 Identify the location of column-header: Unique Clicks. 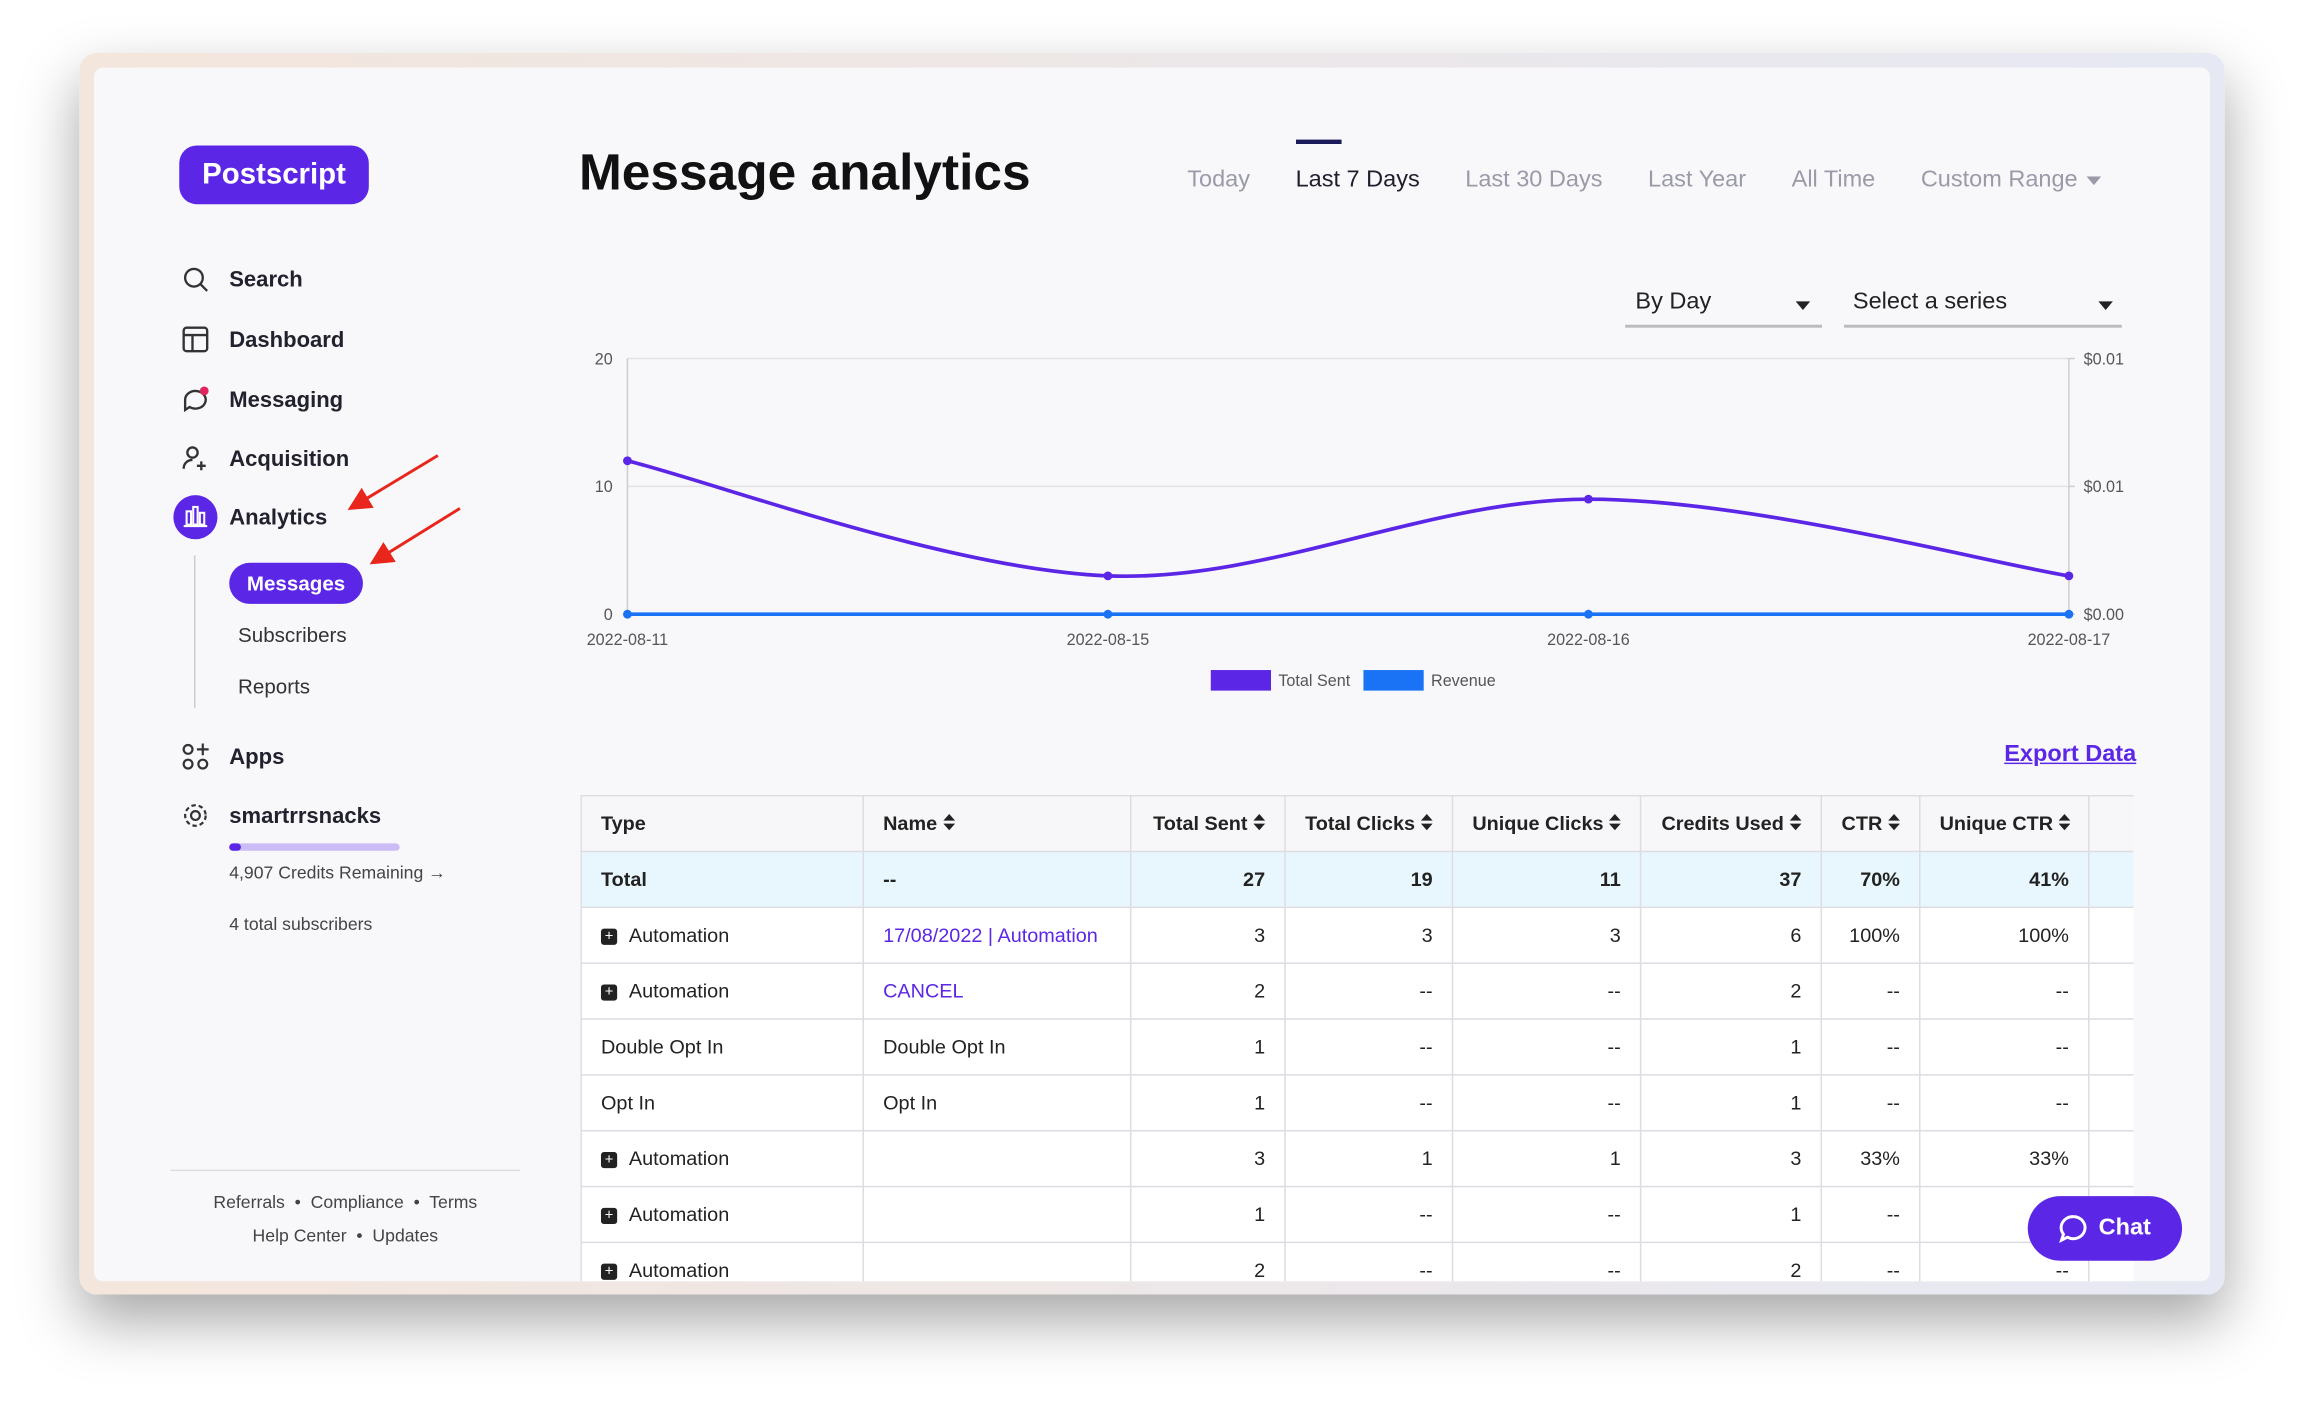
(1546, 823).